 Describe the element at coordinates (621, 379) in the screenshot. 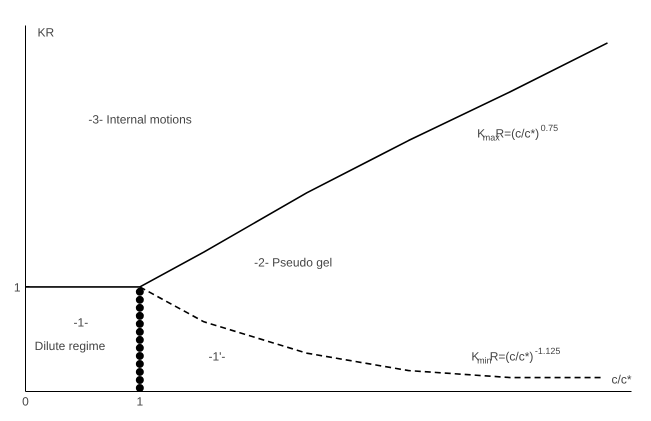

I see `x-axis-title: c/c*` at that location.